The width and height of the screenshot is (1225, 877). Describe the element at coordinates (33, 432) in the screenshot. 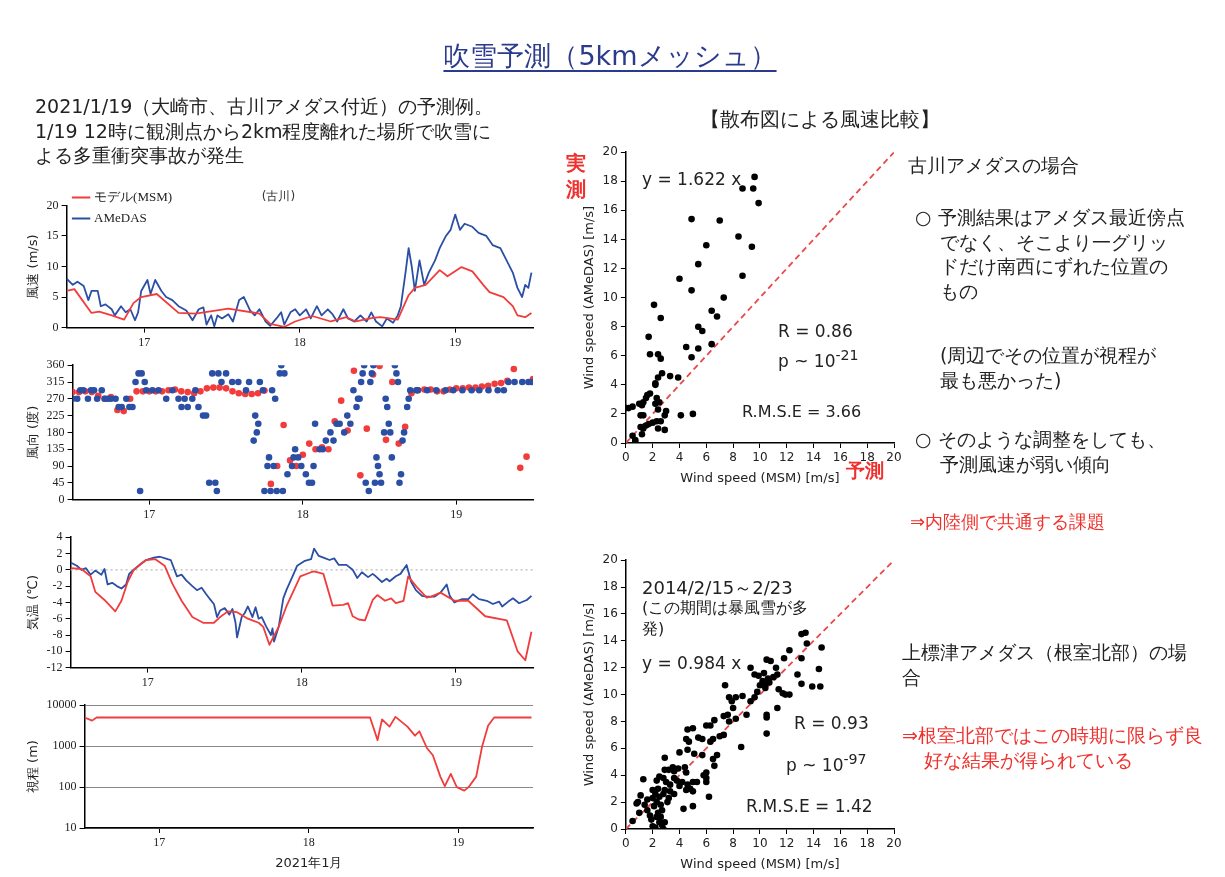

I see `y-axis-title: 風向 (度)` at that location.